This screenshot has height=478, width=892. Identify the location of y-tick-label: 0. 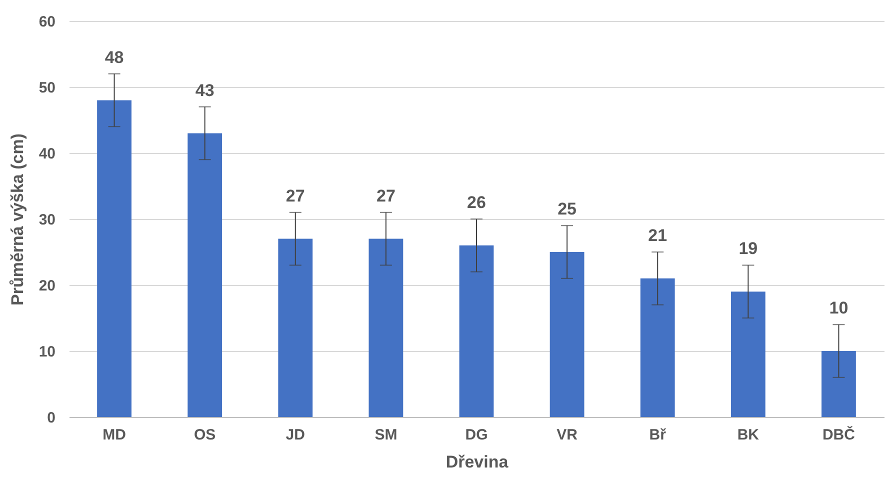
(51, 418).